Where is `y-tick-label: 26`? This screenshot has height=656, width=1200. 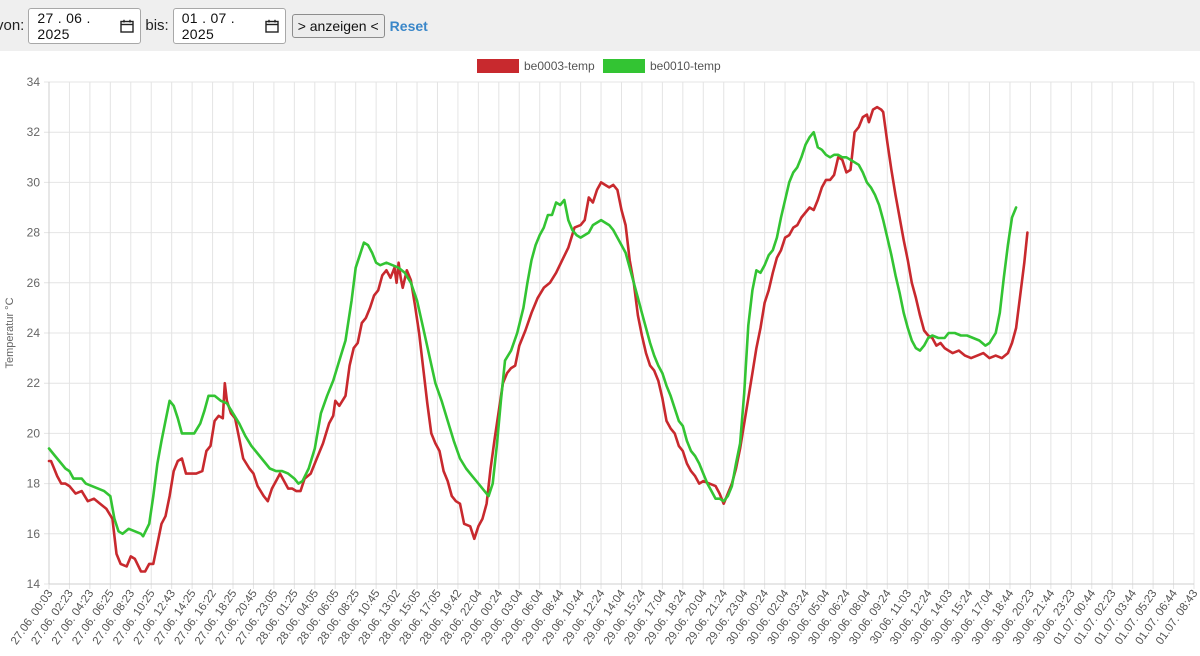
y-tick-label: 26 is located at coordinates (34, 283).